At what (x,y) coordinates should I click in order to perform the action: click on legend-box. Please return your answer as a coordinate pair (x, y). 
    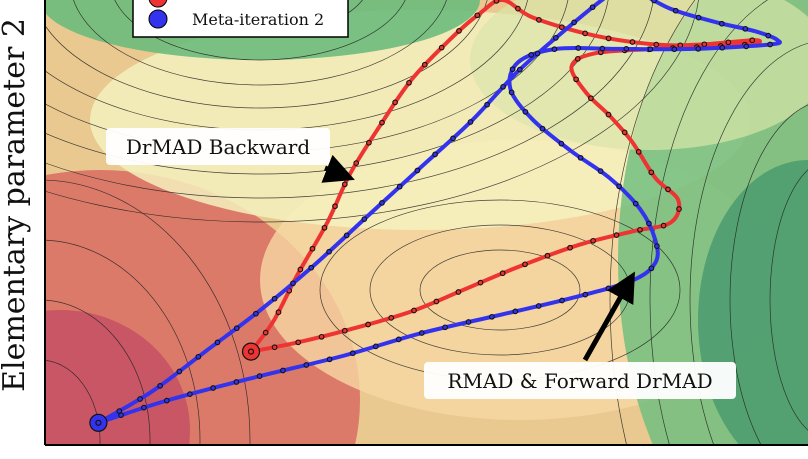
    Looking at the image, I should click on (240, 19).